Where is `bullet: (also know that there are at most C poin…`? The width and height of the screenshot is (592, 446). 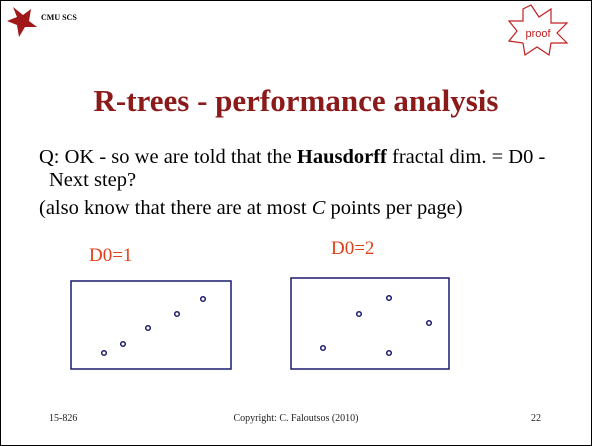 bullet: (also know that there are at most C poin… is located at coordinates (306, 208).